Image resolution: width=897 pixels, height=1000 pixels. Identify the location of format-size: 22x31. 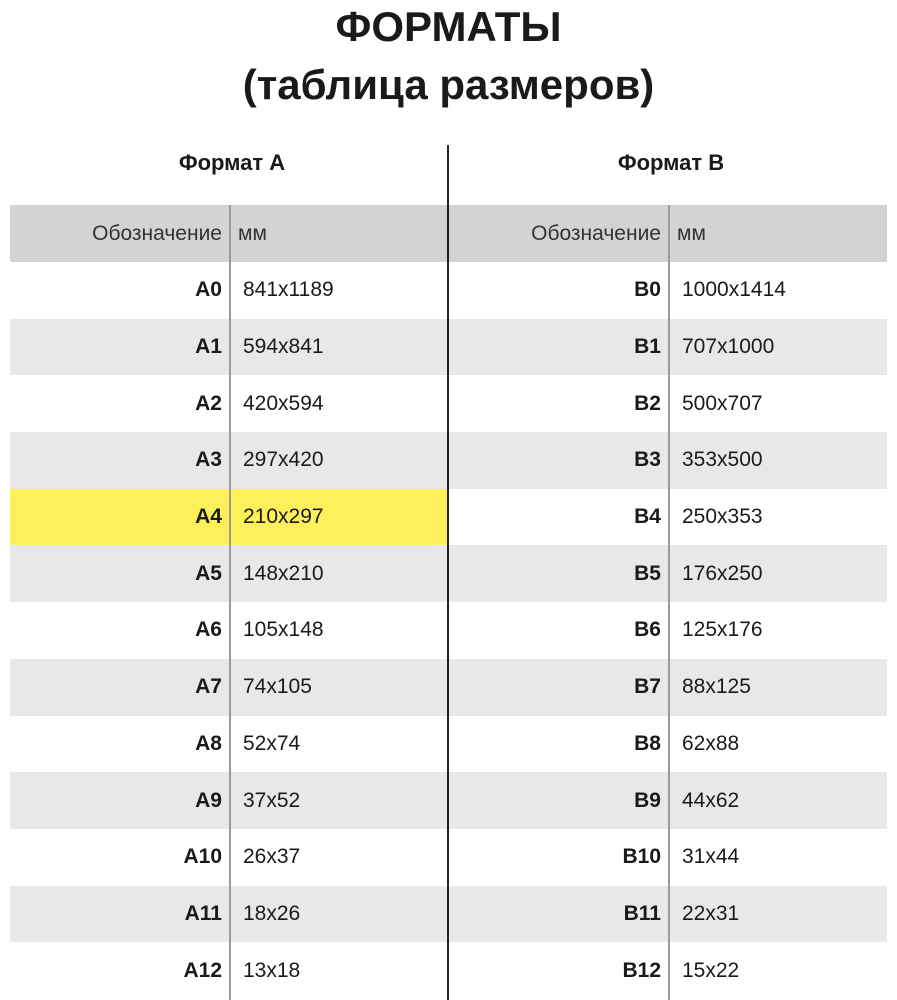
(711, 913).